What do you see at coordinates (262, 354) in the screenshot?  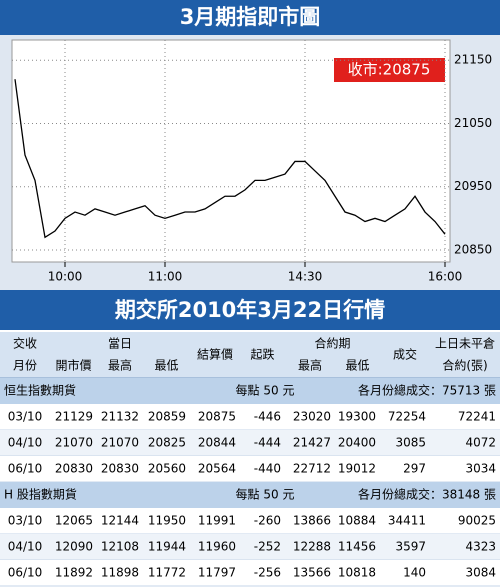 I see `header-cell: 起跌` at bounding box center [262, 354].